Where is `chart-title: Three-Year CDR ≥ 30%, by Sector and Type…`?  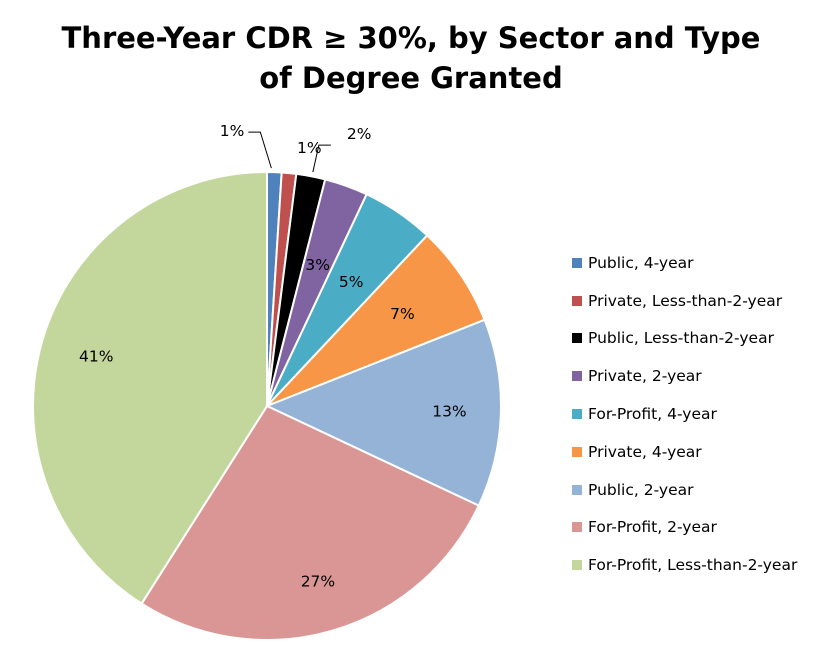 chart-title: Three-Year CDR ≥ 30%, by Sector and Type… is located at coordinates (411, 58).